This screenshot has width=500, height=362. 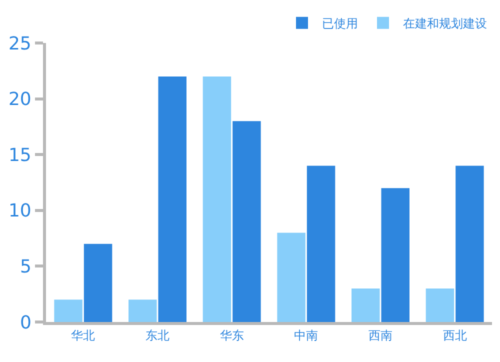 I want to click on y-tick-label: 15, so click(x=20, y=155).